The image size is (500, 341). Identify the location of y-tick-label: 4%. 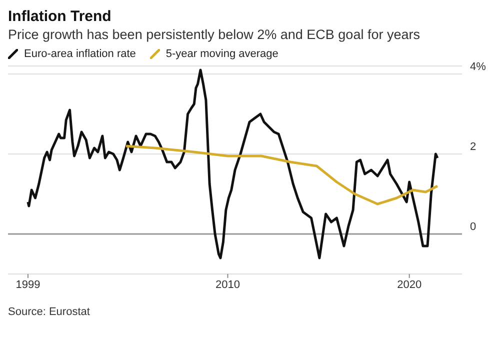
(478, 66).